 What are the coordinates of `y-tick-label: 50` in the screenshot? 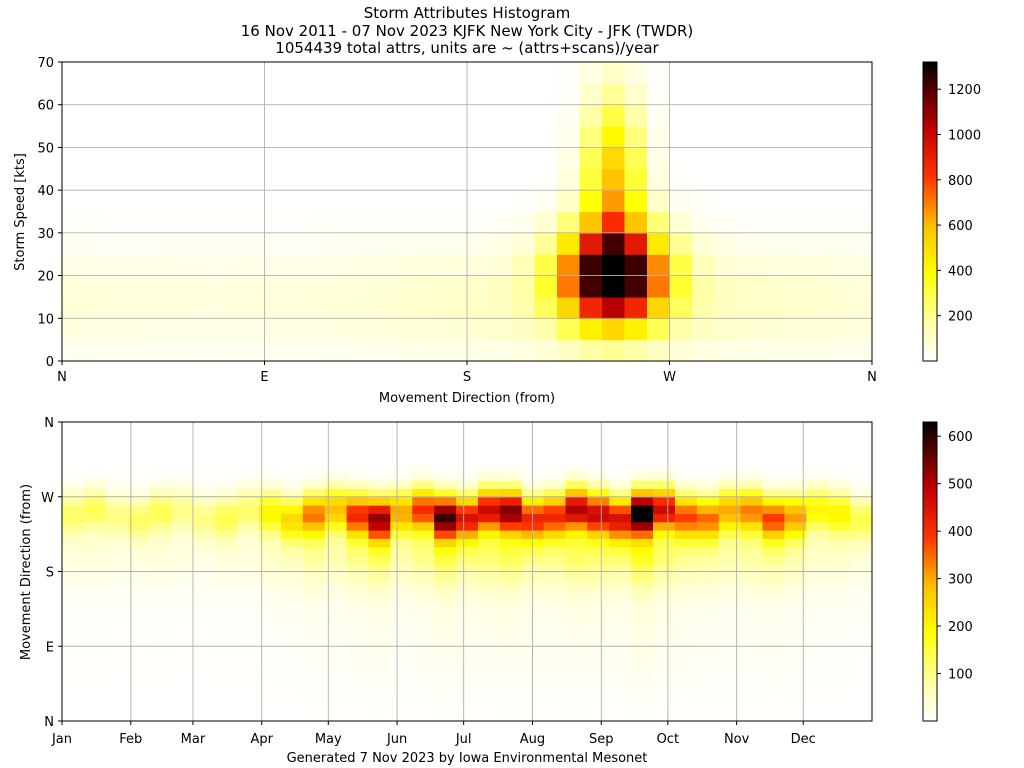 It's located at (45, 148).